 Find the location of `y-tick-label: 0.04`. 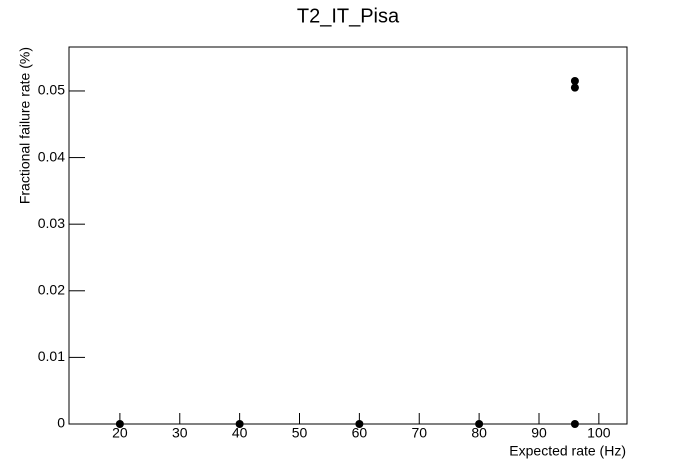

y-tick-label: 0.04 is located at coordinates (51, 156).